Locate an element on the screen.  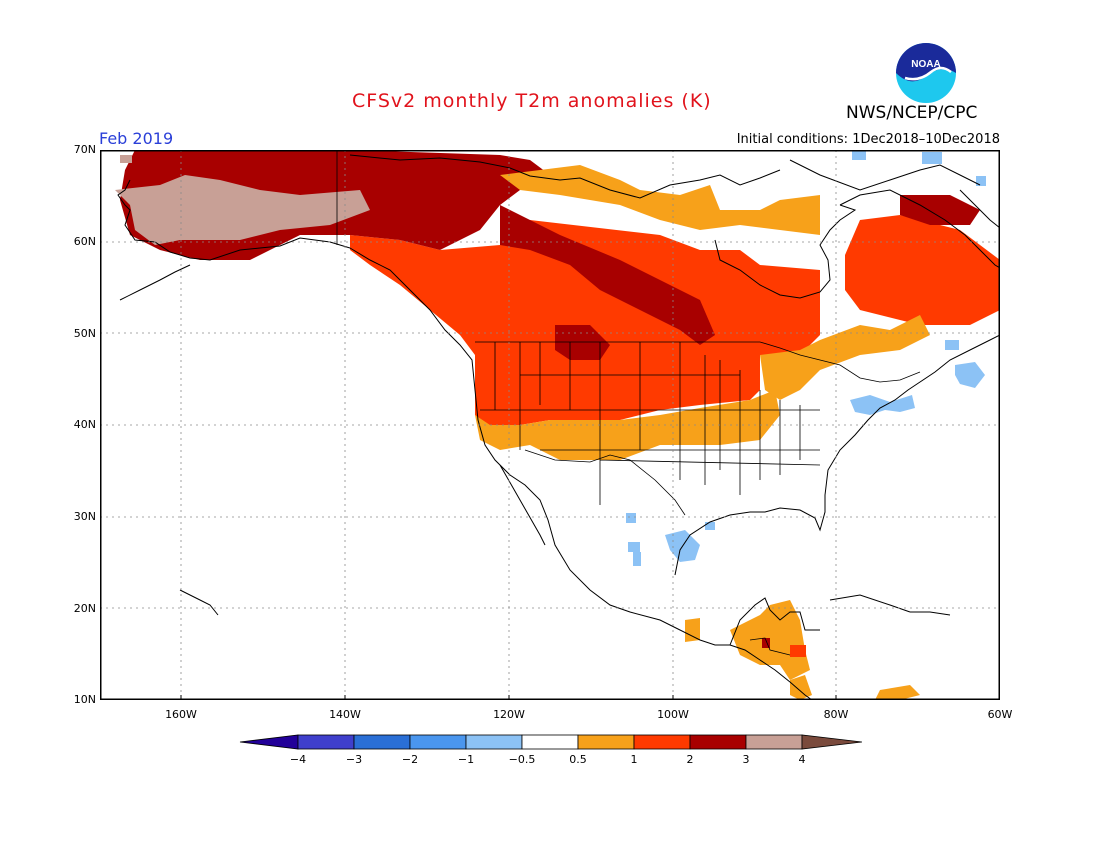
lat-label-50n: 50N is located at coordinates (84, 333).